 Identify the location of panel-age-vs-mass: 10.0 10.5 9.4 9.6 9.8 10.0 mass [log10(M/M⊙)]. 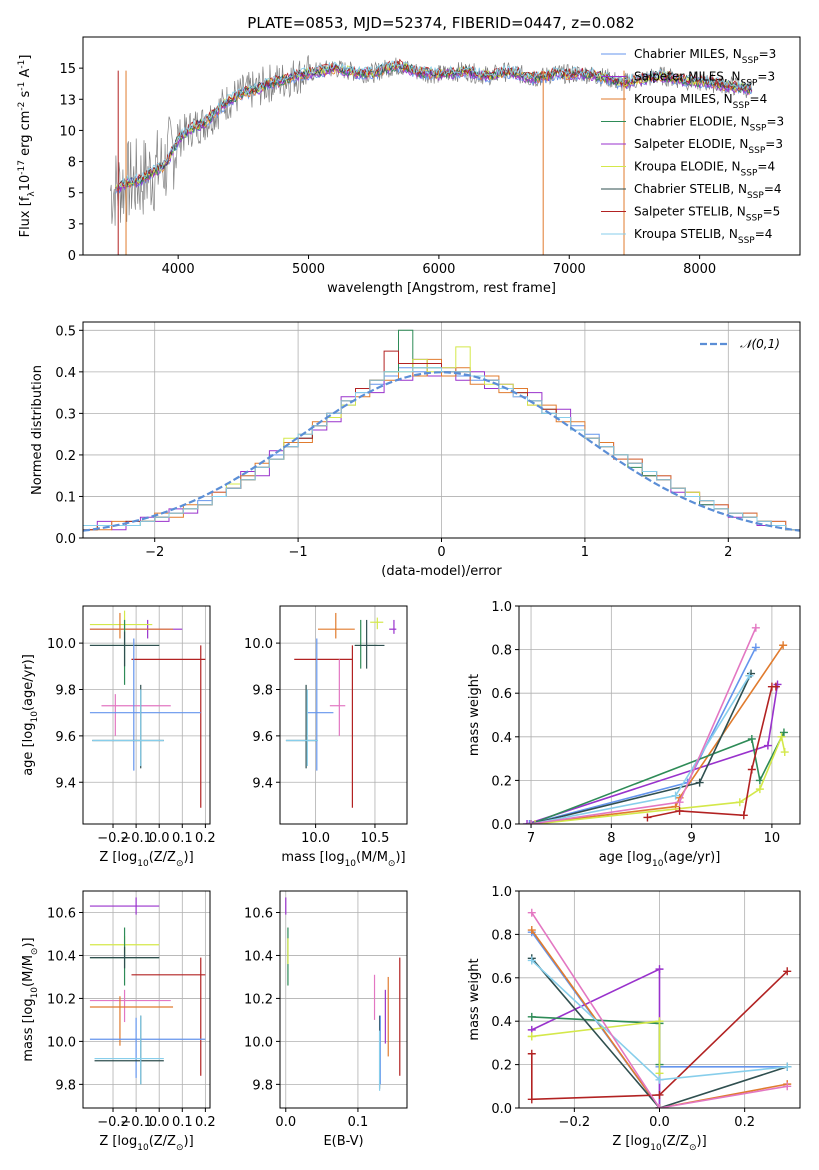
(326, 737).